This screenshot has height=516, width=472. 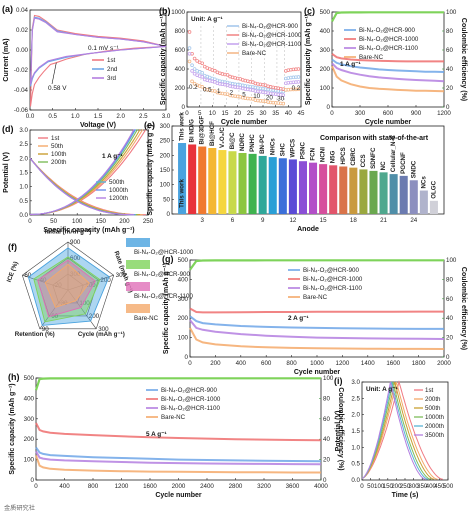 What do you see at coordinates (23, 187) in the screenshot?
I see `y-tick-label: 1.0` at bounding box center [23, 187].